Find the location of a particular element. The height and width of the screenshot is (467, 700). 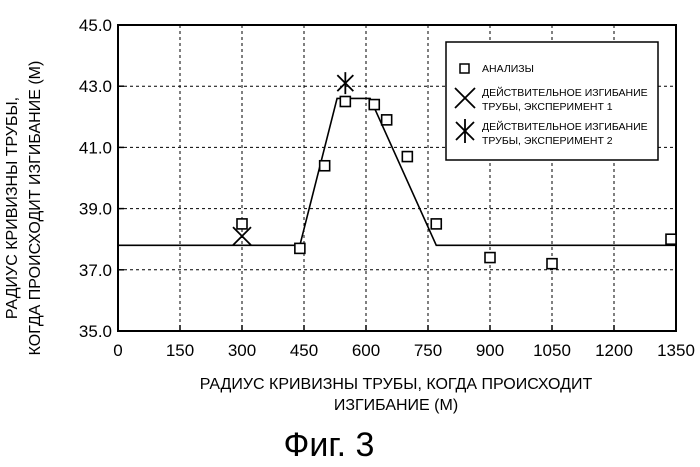

legend-label-experiment-2-line1: ДЕЙСТВИТЕЛЬНОЕ ИЗГИБАНИЕ is located at coordinates (565, 126).